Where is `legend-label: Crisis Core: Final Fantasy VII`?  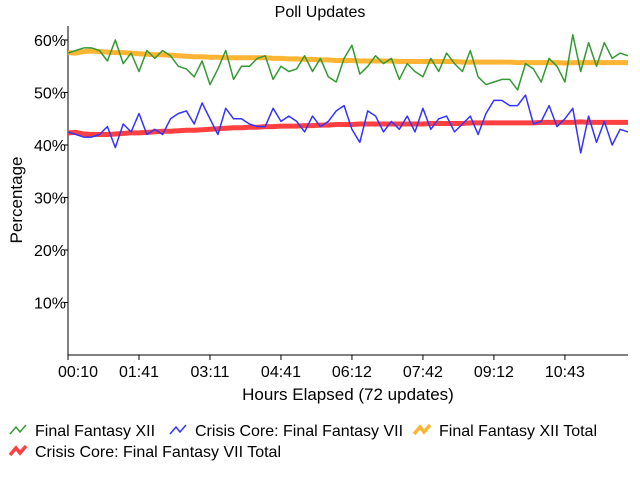
legend-label: Crisis Core: Final Fantasy VII is located at coordinates (299, 431).